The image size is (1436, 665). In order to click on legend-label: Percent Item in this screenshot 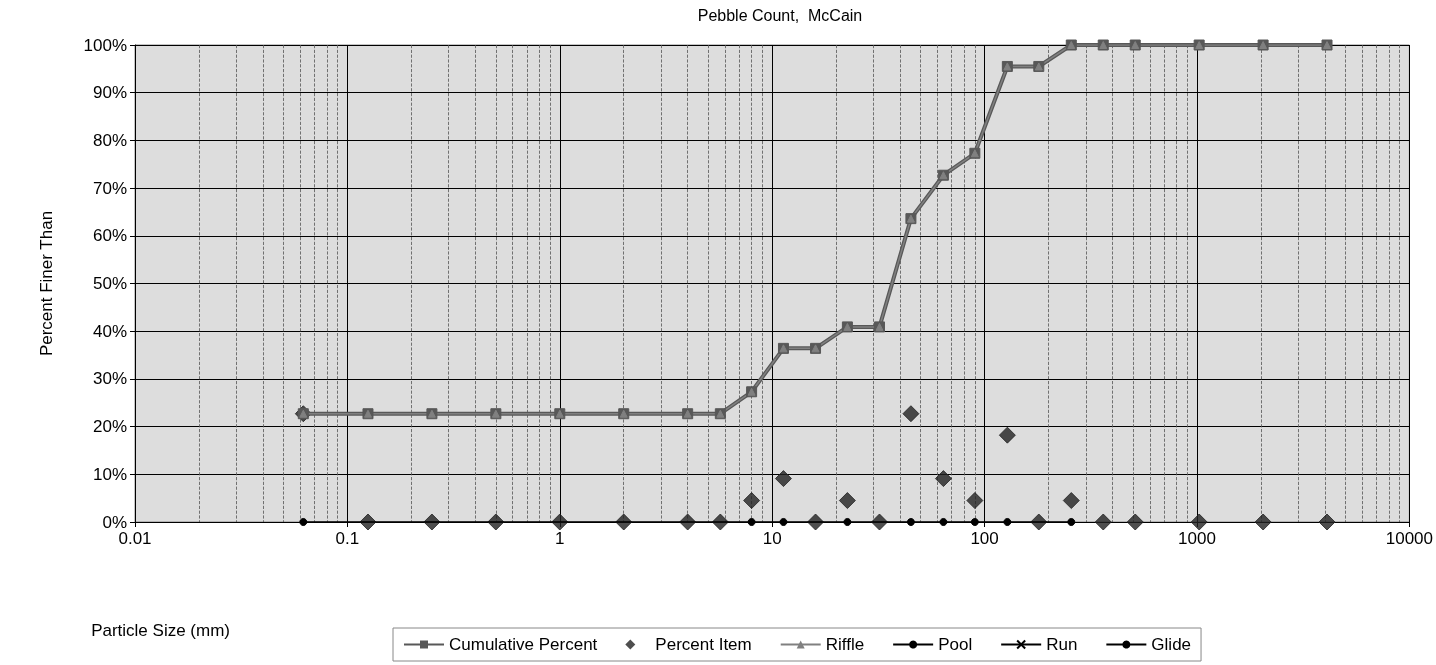, I will do `click(703, 644)`.